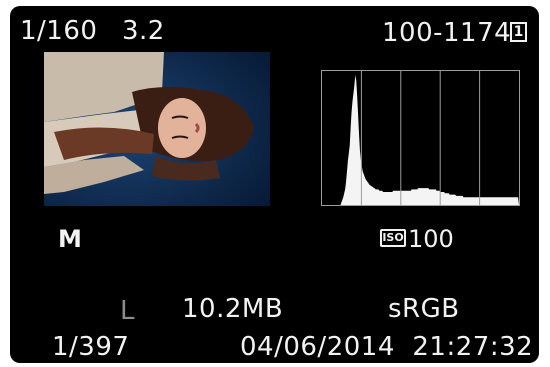 The height and width of the screenshot is (367, 550). What do you see at coordinates (59, 31) in the screenshot?
I see `shutter-speed: 1/160` at bounding box center [59, 31].